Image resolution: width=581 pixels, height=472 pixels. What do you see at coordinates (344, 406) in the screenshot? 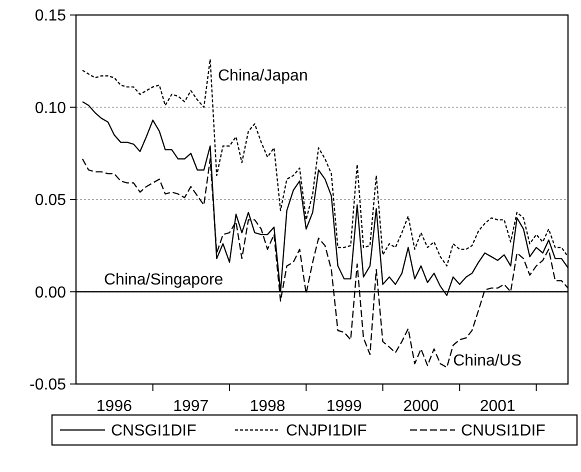
I see `x-tick-label: 1999` at bounding box center [344, 406].